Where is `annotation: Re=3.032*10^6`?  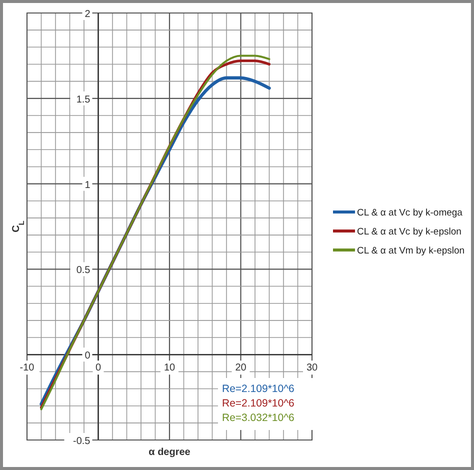 annotation: Re=3.032*10^6 is located at coordinates (258, 418).